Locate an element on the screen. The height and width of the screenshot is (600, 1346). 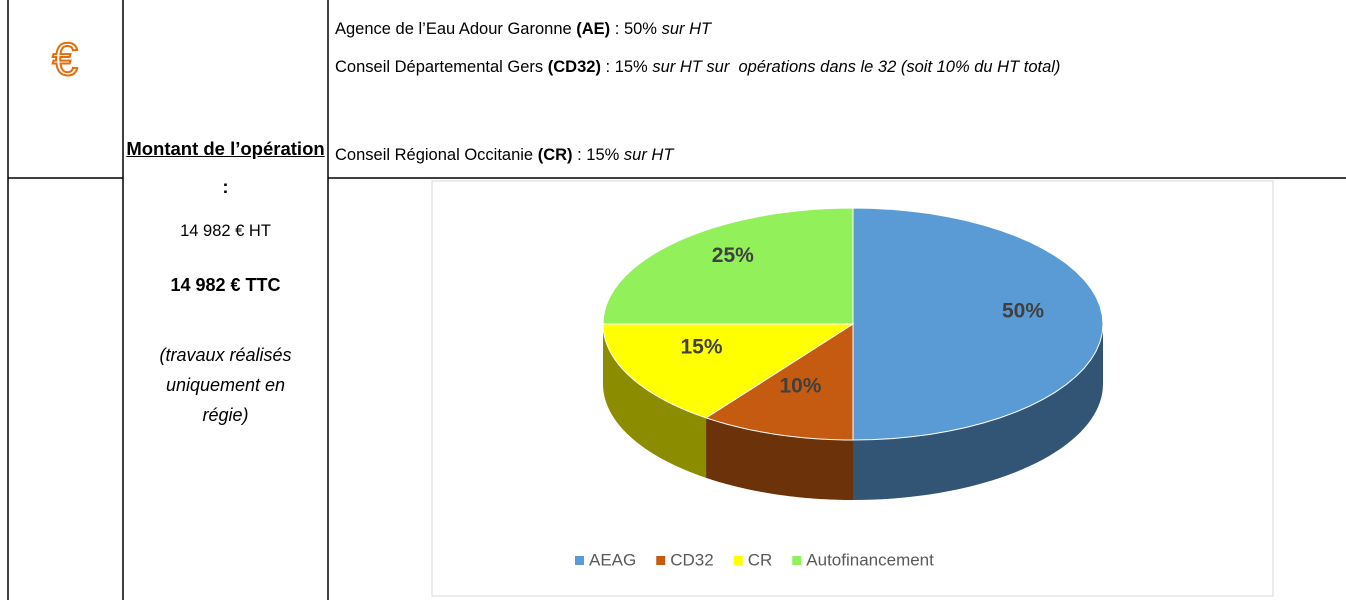
amount-heading: Montant de l’opération : is located at coordinates (225, 168).